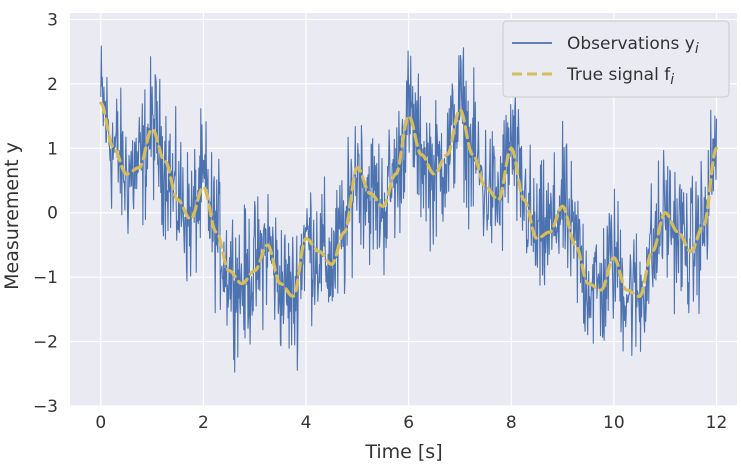  Describe the element at coordinates (52, 20) in the screenshot. I see `y-tick-label: 3` at that location.